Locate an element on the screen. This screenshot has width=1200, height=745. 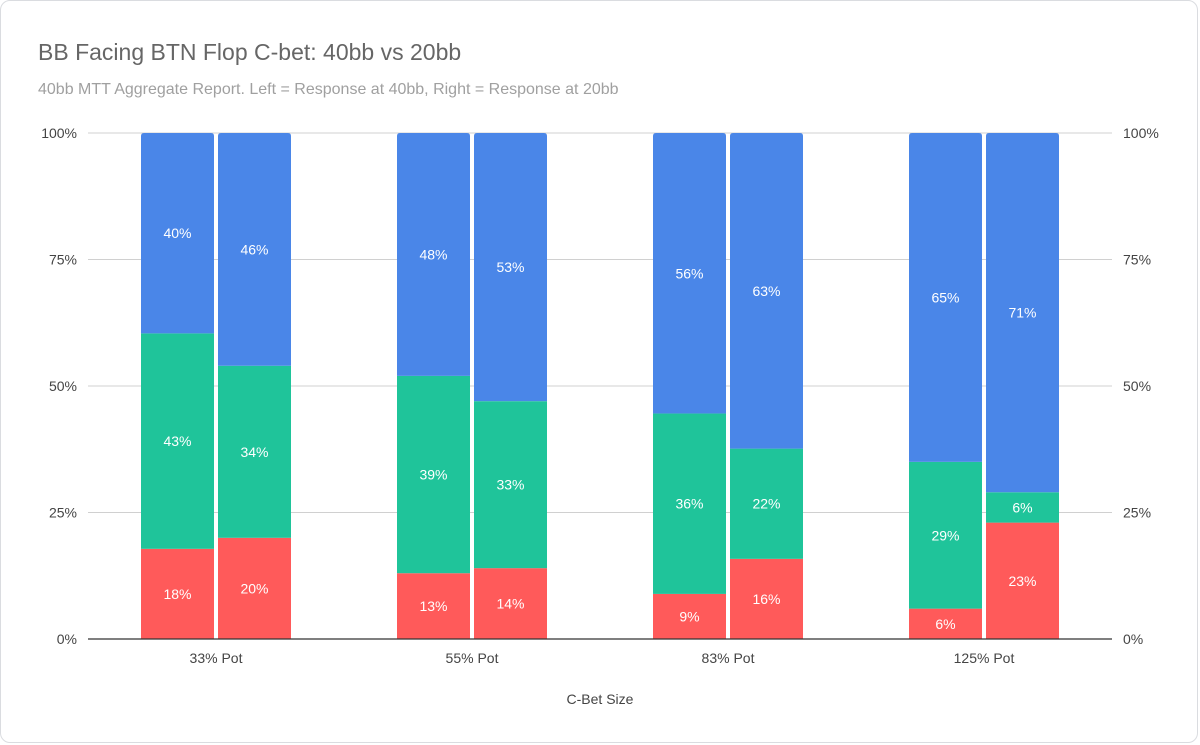
y-tick-label-left: 50% is located at coordinates (63, 386).